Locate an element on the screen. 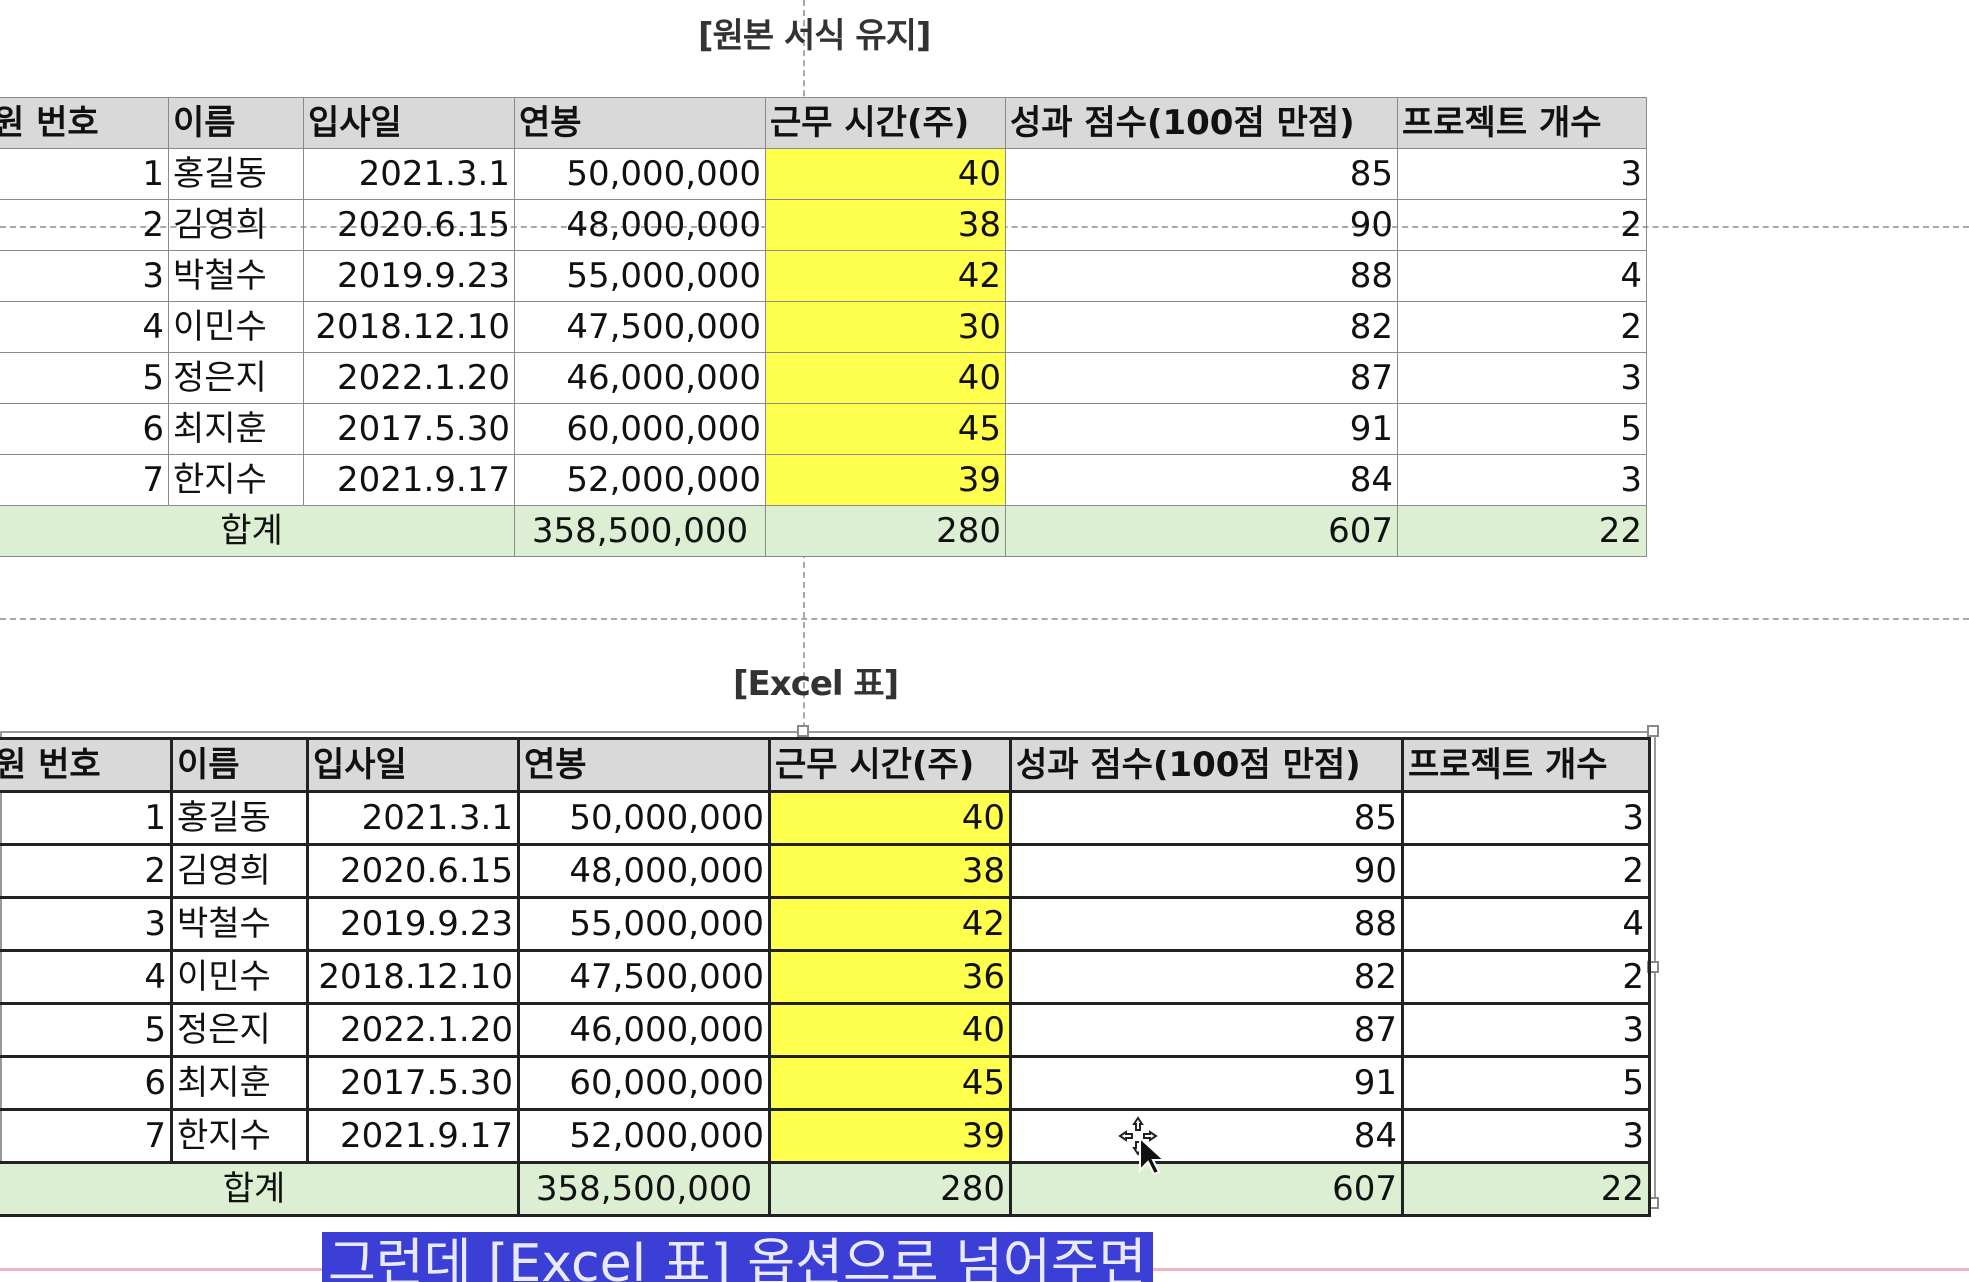  cell-no: 4 is located at coordinates (84, 327).